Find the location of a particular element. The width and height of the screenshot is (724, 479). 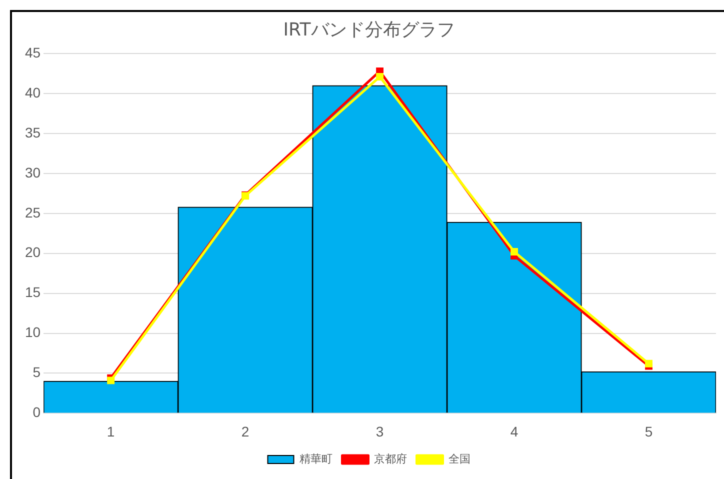

y-tick-label: 35 is located at coordinates (32, 132).